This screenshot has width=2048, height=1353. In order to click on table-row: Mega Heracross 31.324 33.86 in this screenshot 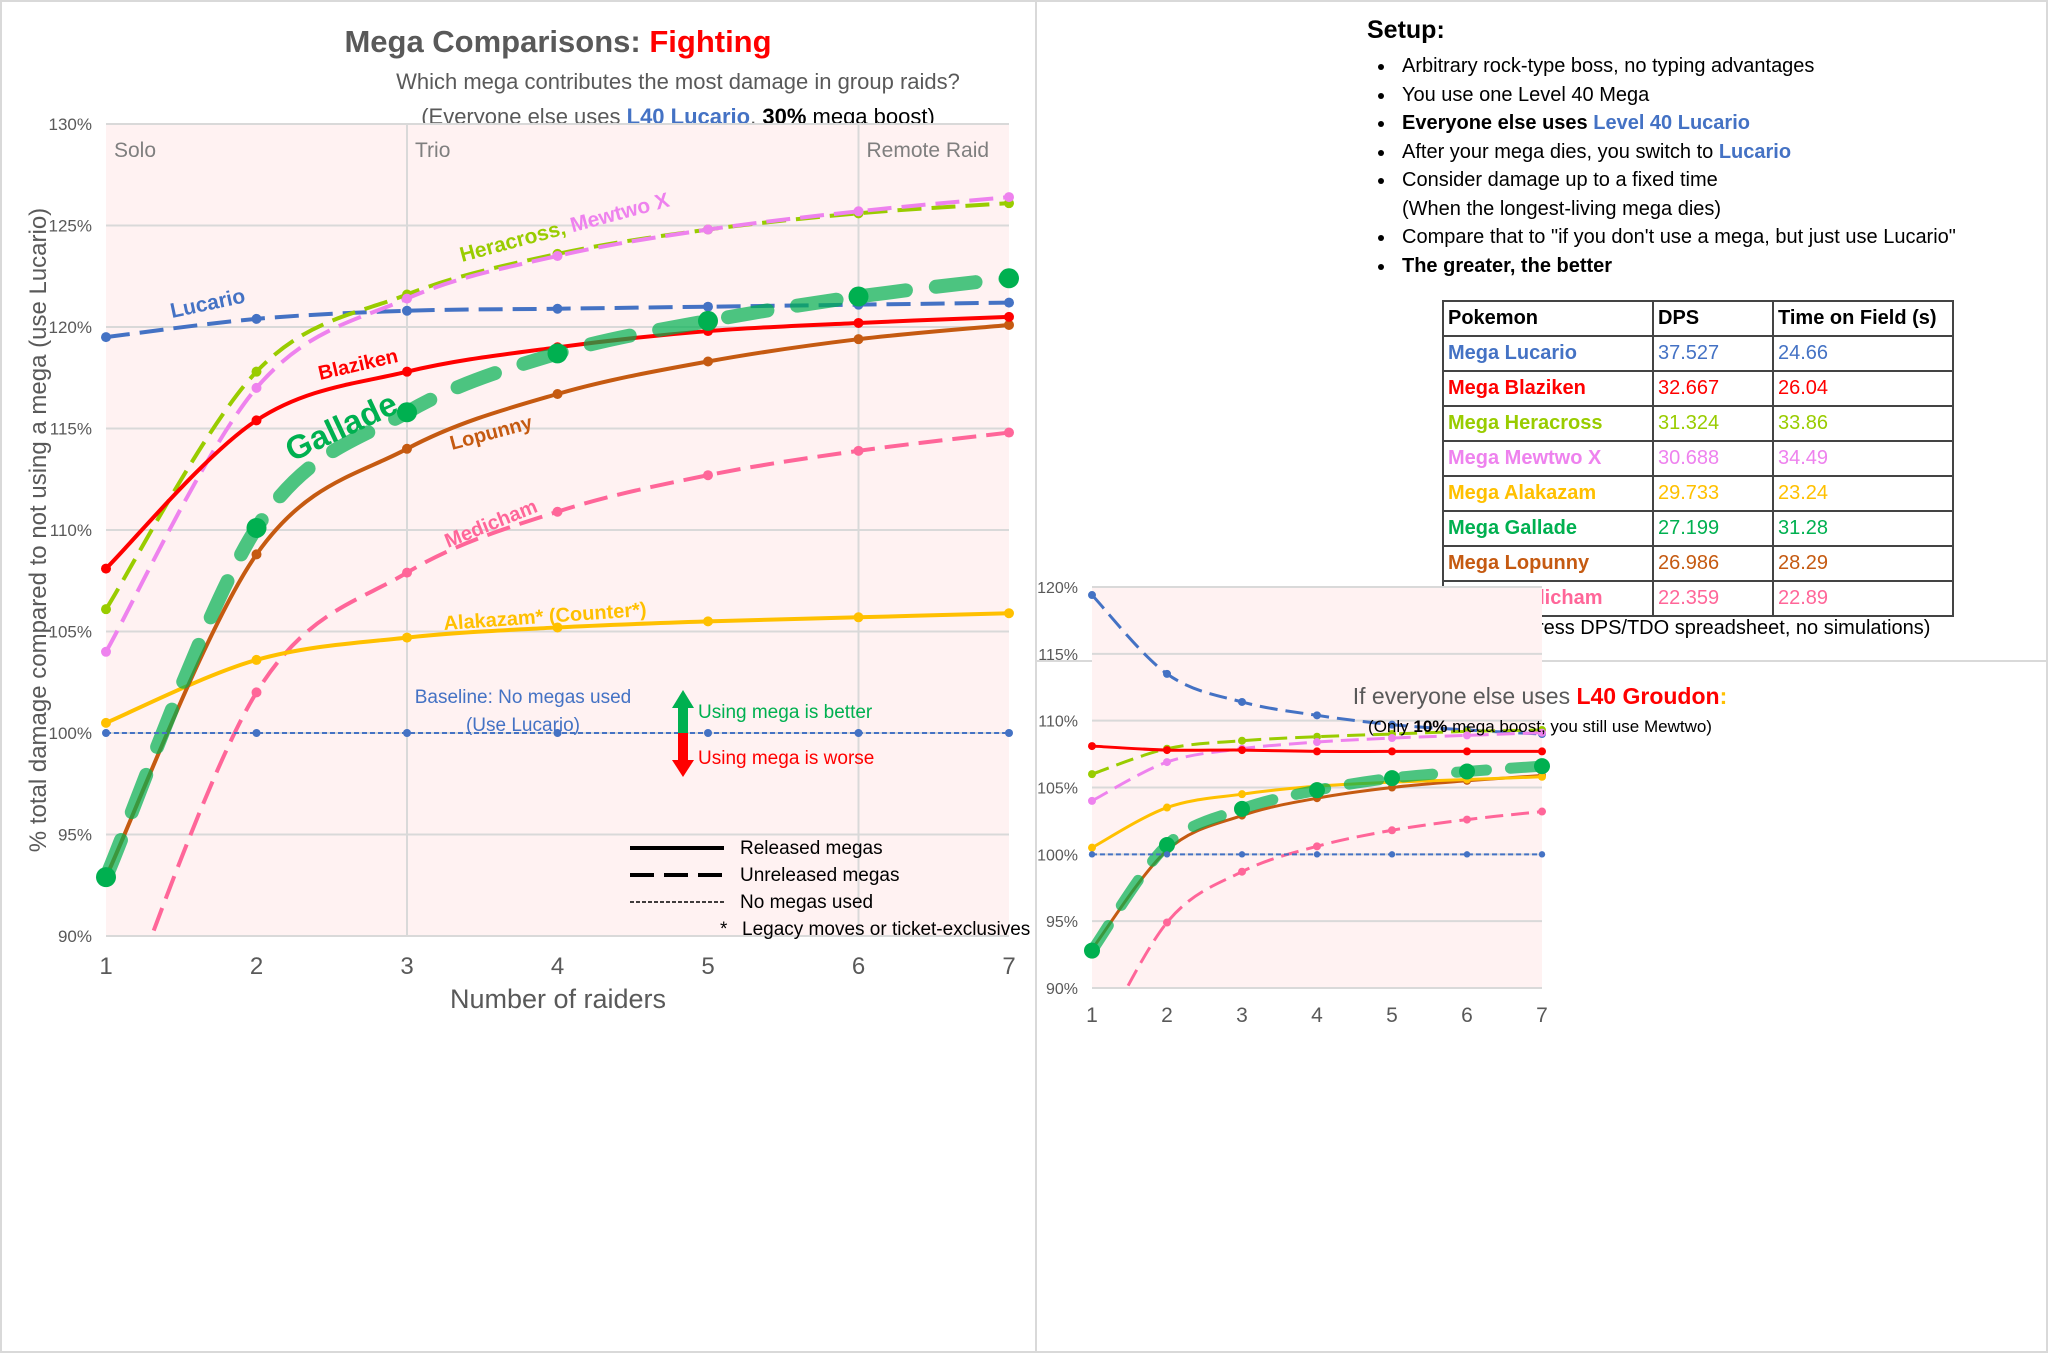, I will do `click(1698, 423)`.